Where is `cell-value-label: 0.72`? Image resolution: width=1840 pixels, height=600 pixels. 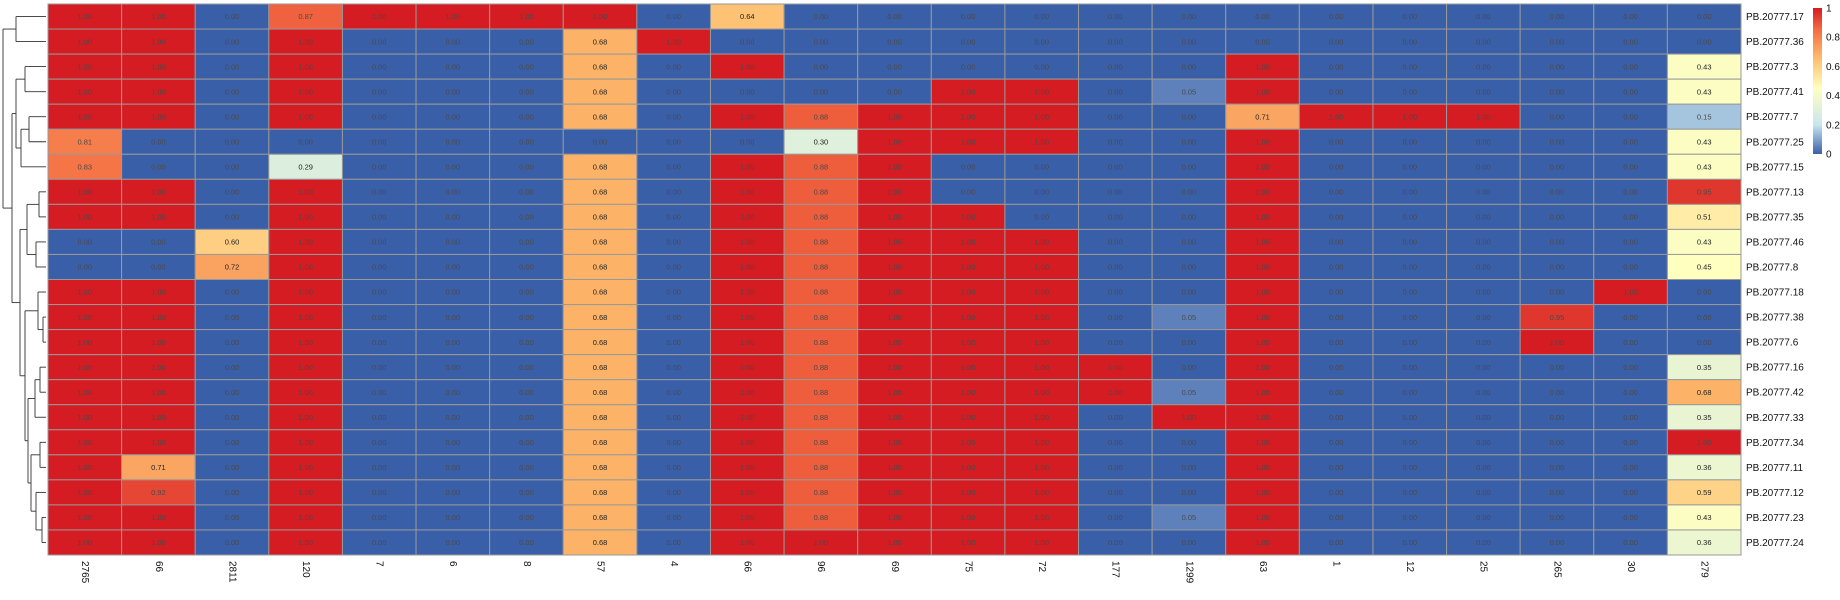 cell-value-label: 0.72 is located at coordinates (232, 267).